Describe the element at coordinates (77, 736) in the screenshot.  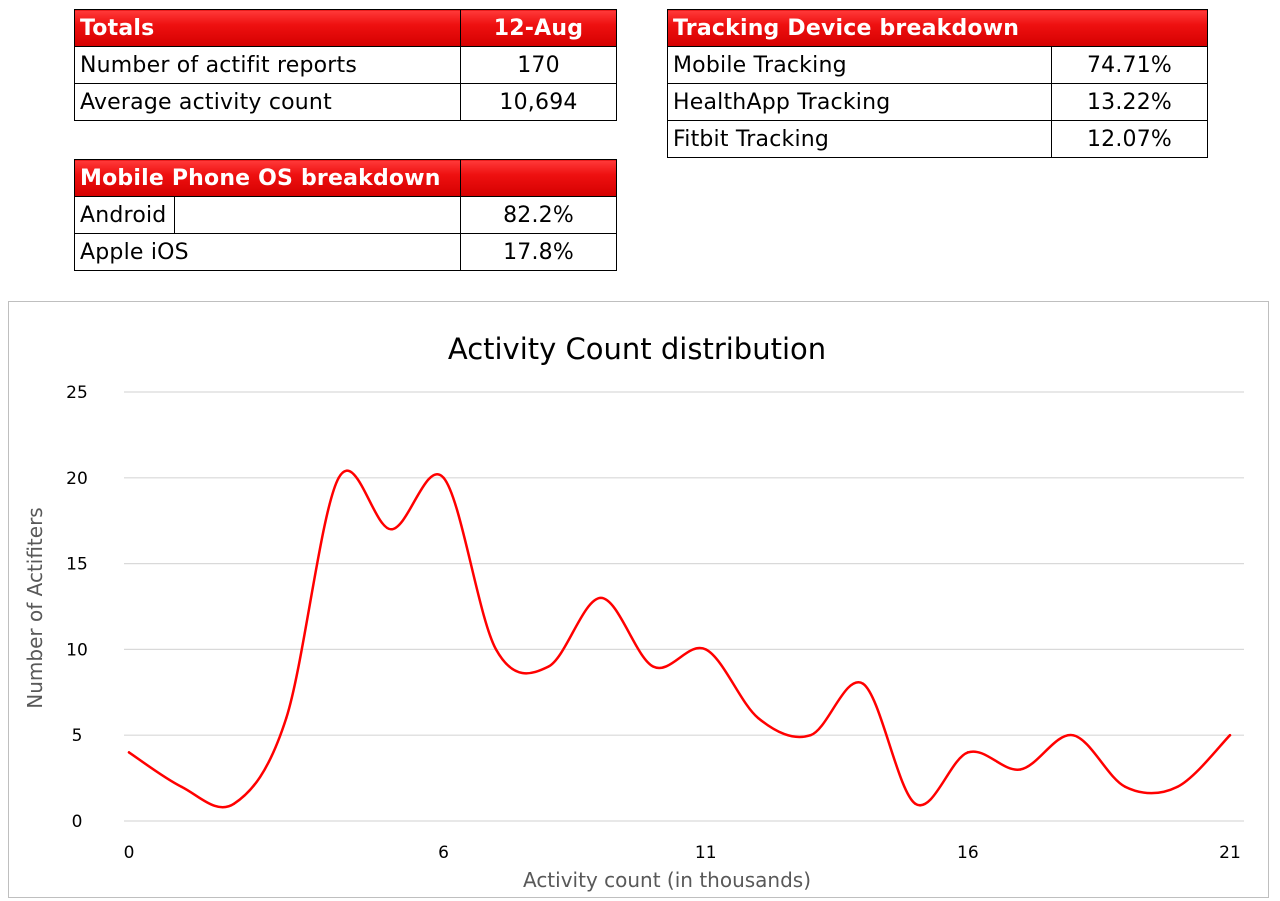
I see `y-tick-label: 5` at that location.